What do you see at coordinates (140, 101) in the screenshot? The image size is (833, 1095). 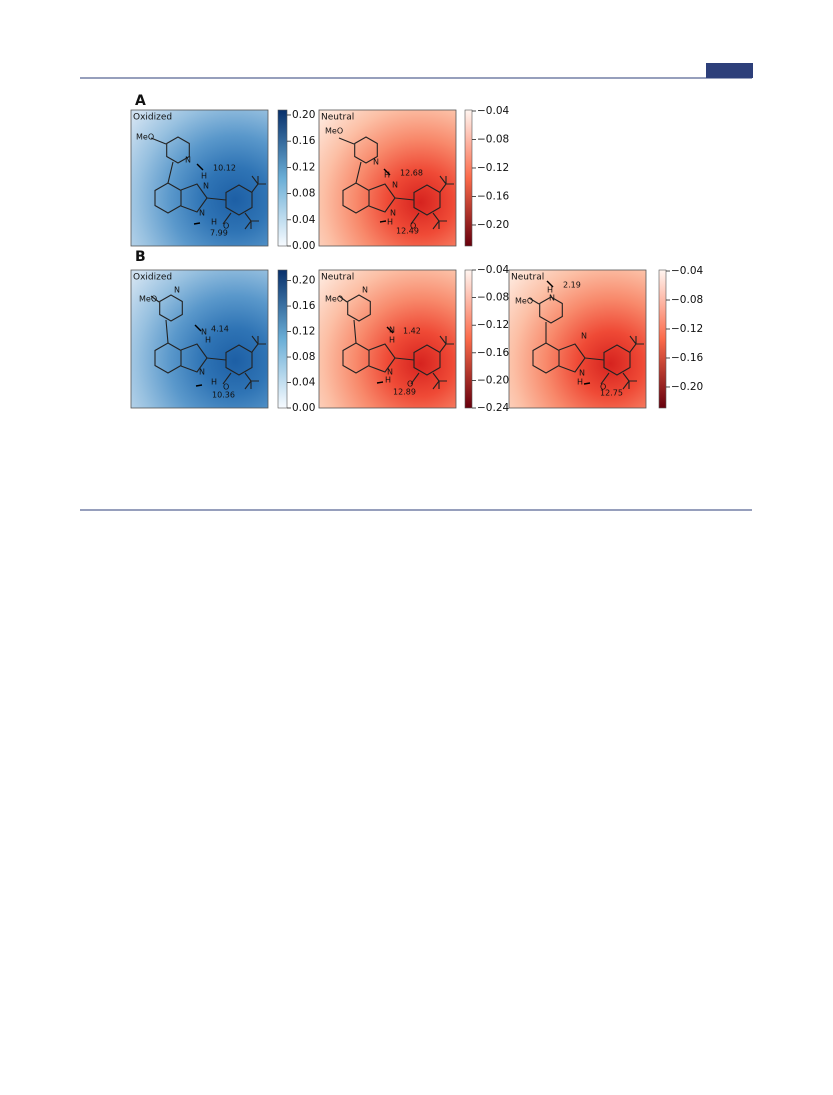 I see `panel-label: A` at bounding box center [140, 101].